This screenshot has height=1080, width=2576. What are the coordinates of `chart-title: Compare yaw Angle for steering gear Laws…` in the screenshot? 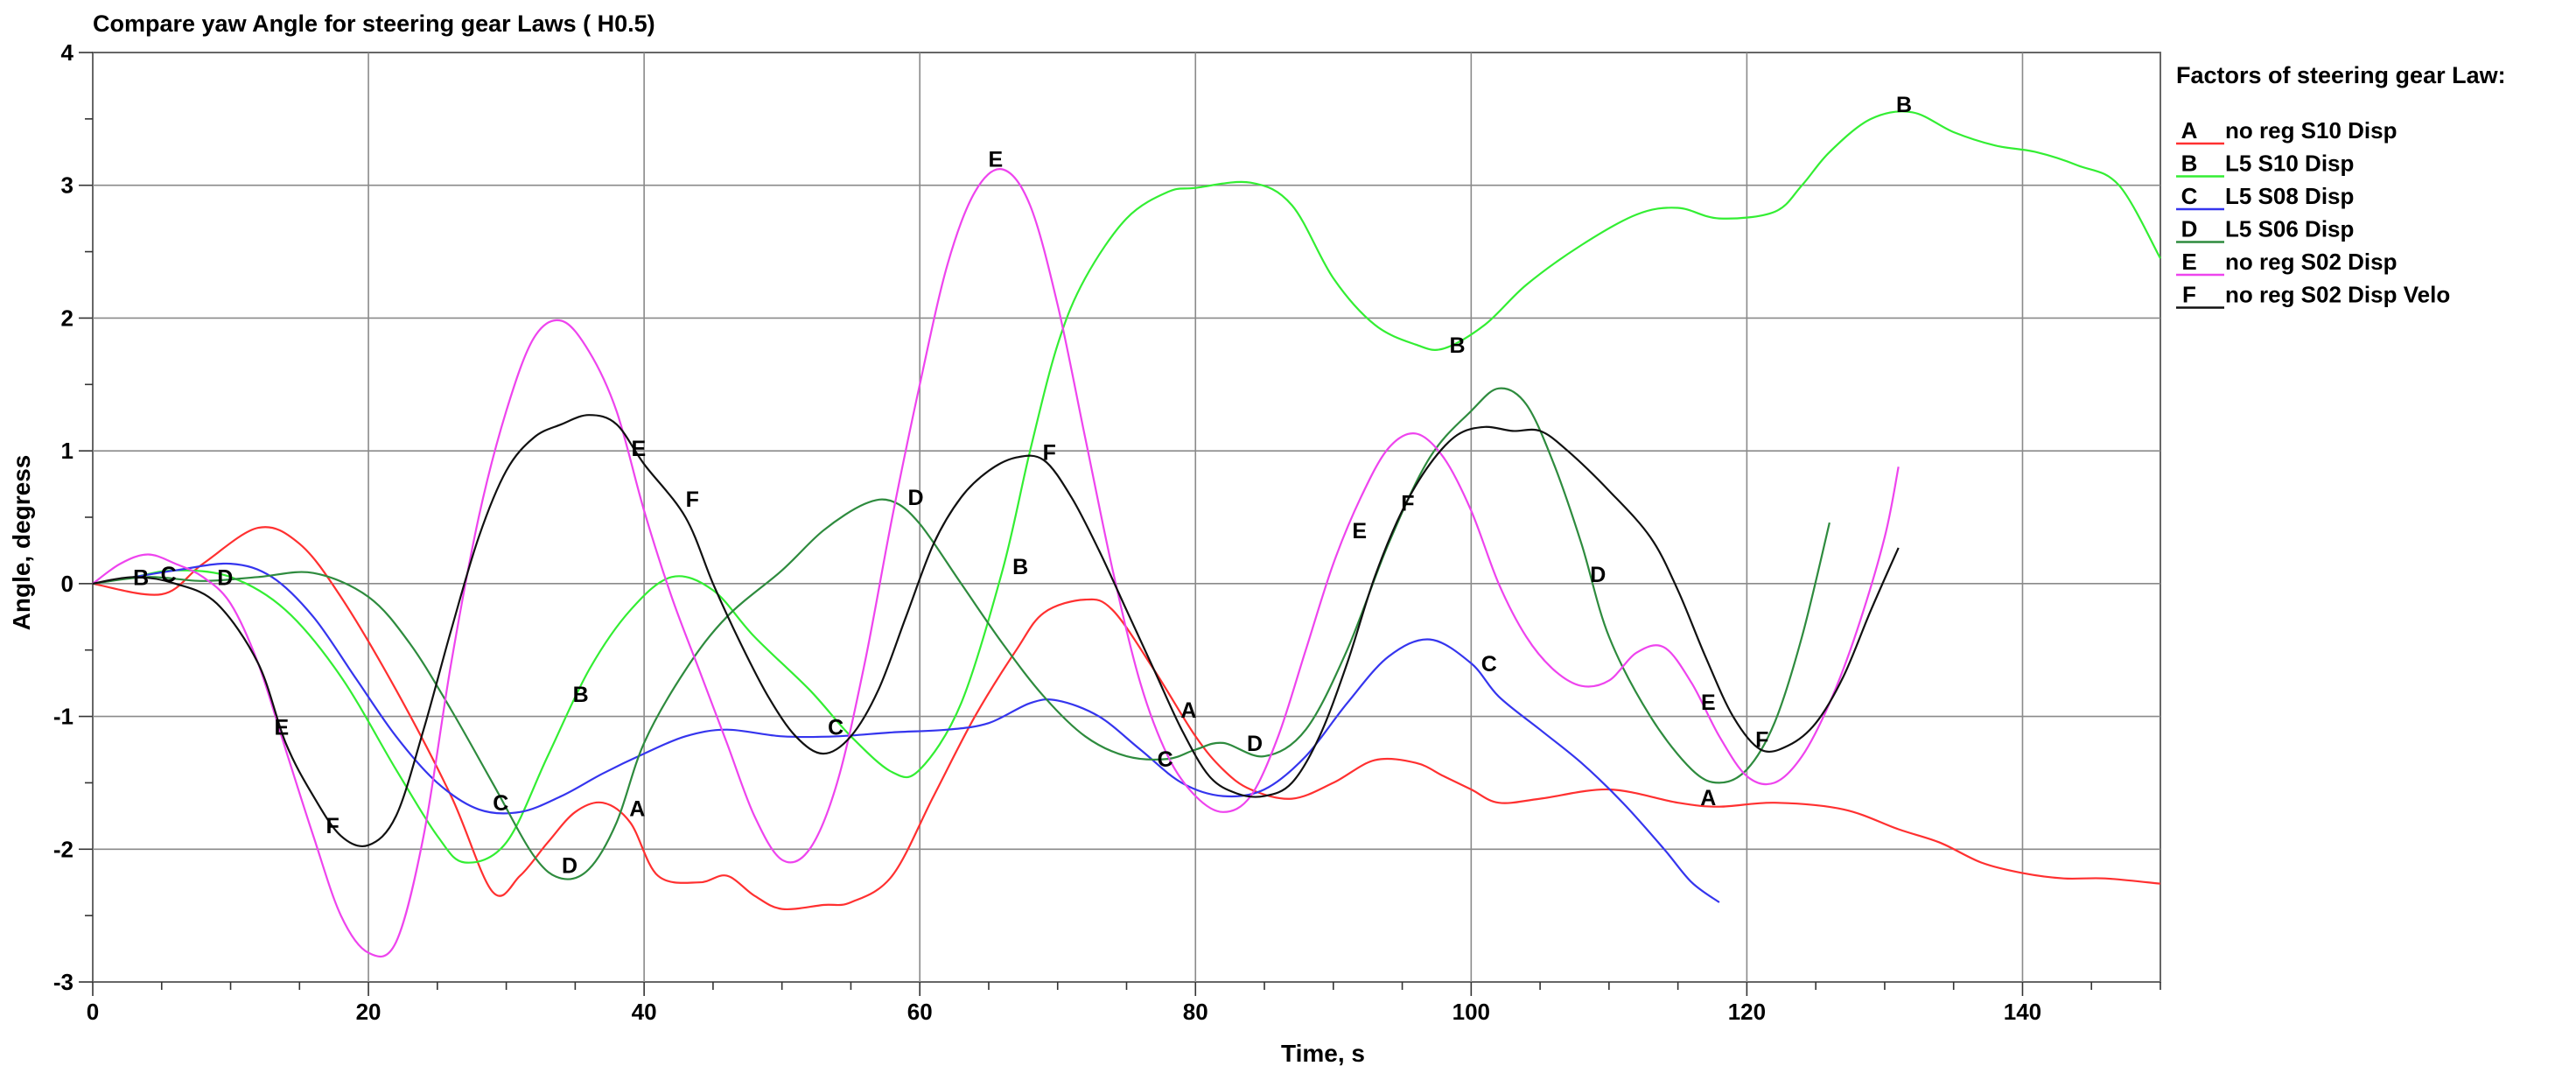 It's located at (374, 24).